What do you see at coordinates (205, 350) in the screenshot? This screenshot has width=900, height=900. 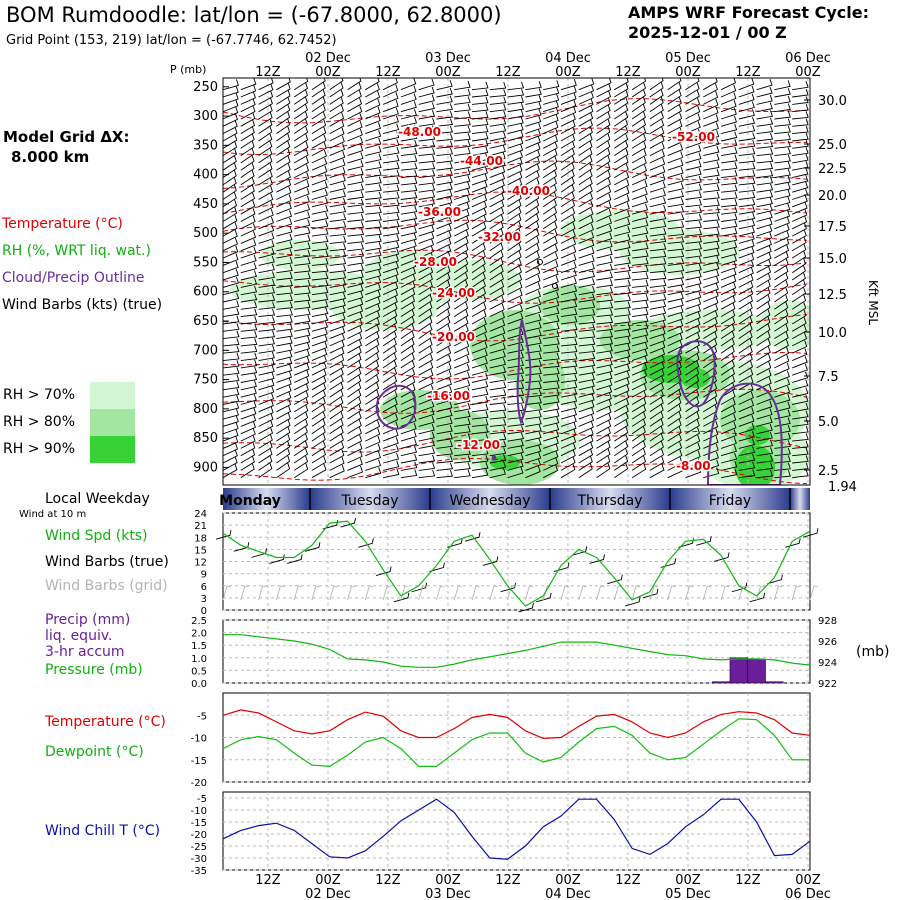 I see `pressure-tick-label: 700` at bounding box center [205, 350].